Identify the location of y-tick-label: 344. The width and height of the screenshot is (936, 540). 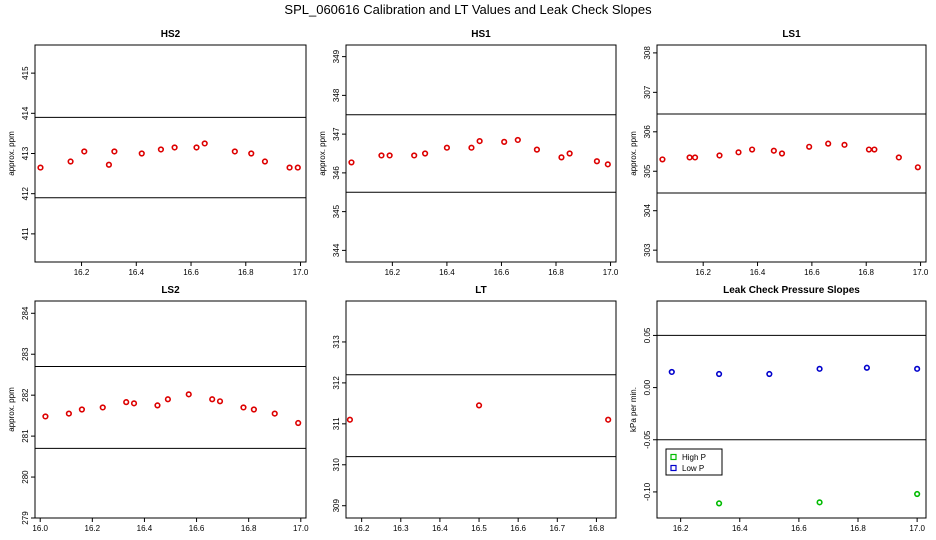
(336, 250).